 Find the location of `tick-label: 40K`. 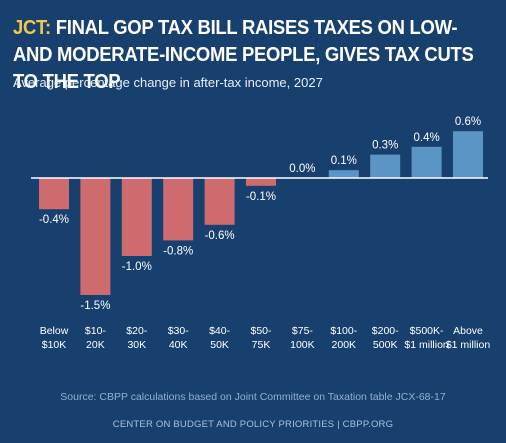

tick-label: 40K is located at coordinates (178, 345).